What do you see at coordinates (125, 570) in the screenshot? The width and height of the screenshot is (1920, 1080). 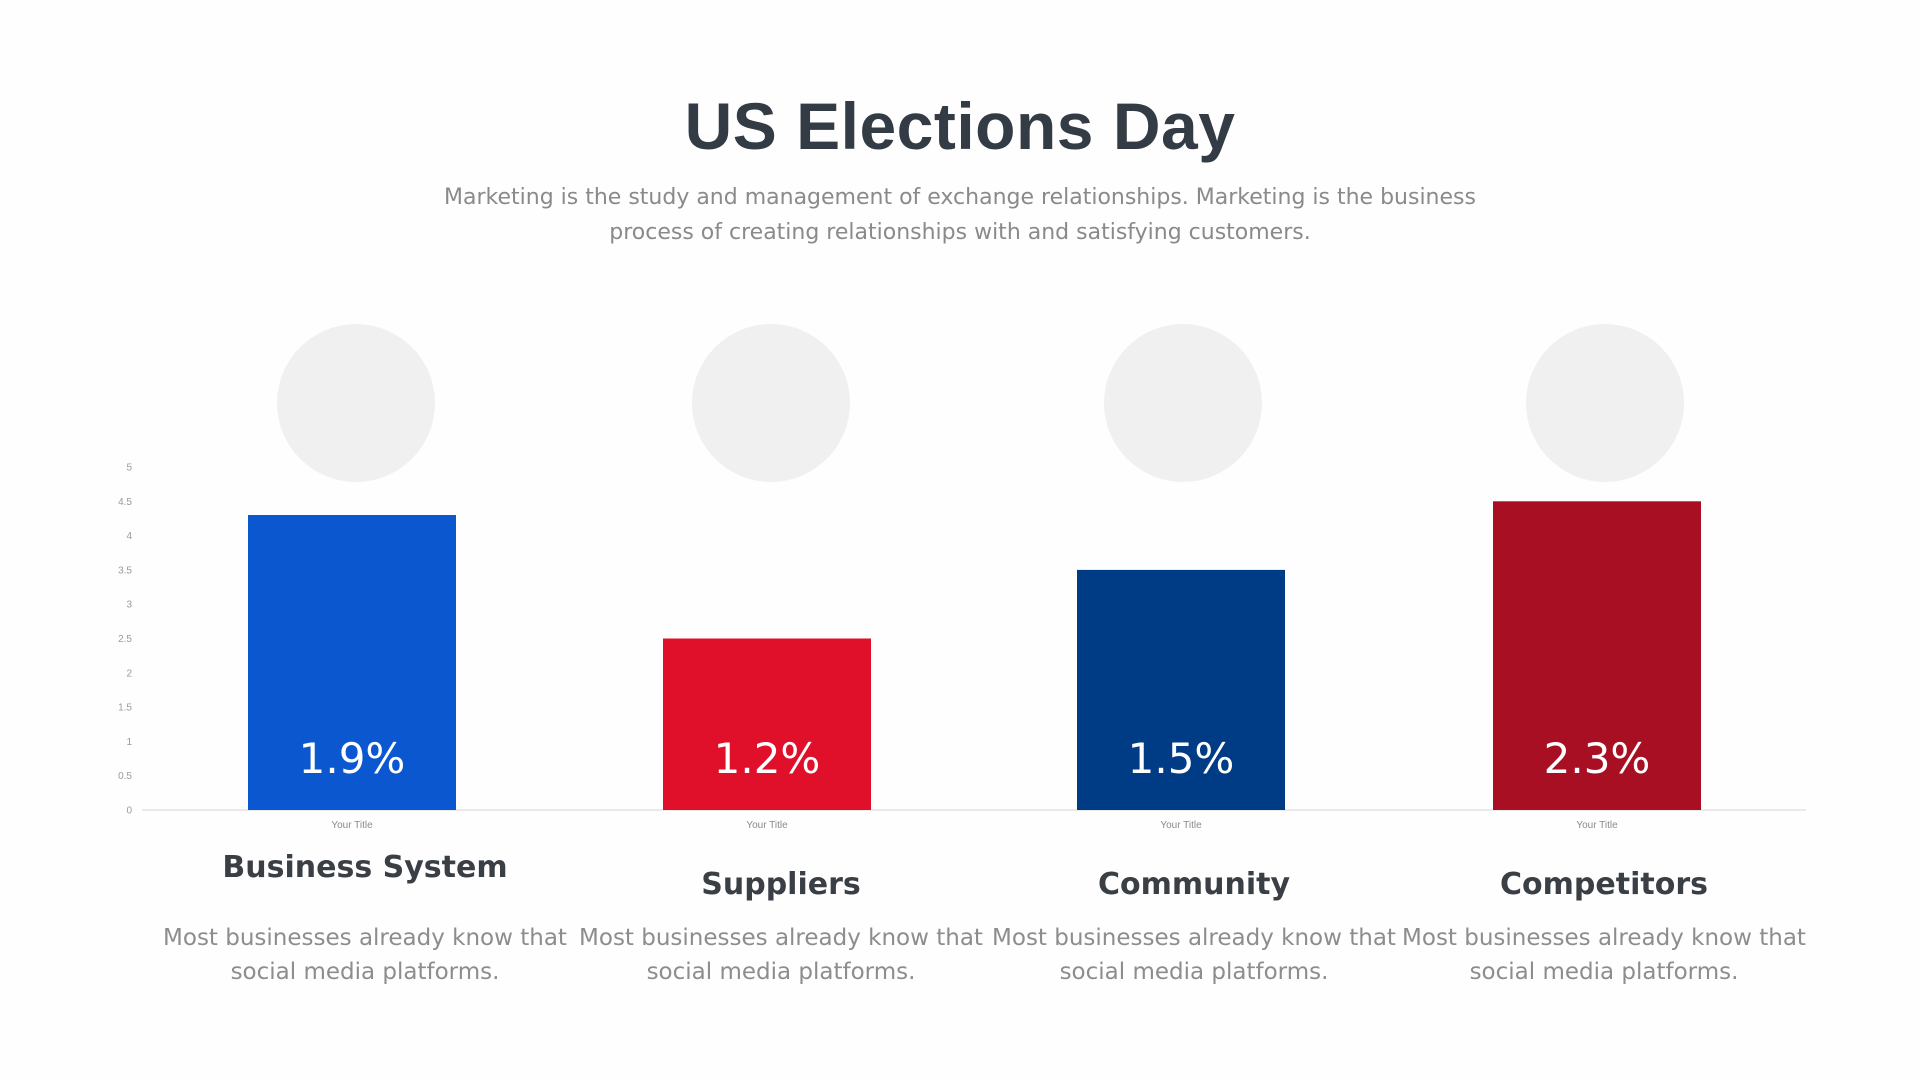 I see `y-tick-label: 3.5` at bounding box center [125, 570].